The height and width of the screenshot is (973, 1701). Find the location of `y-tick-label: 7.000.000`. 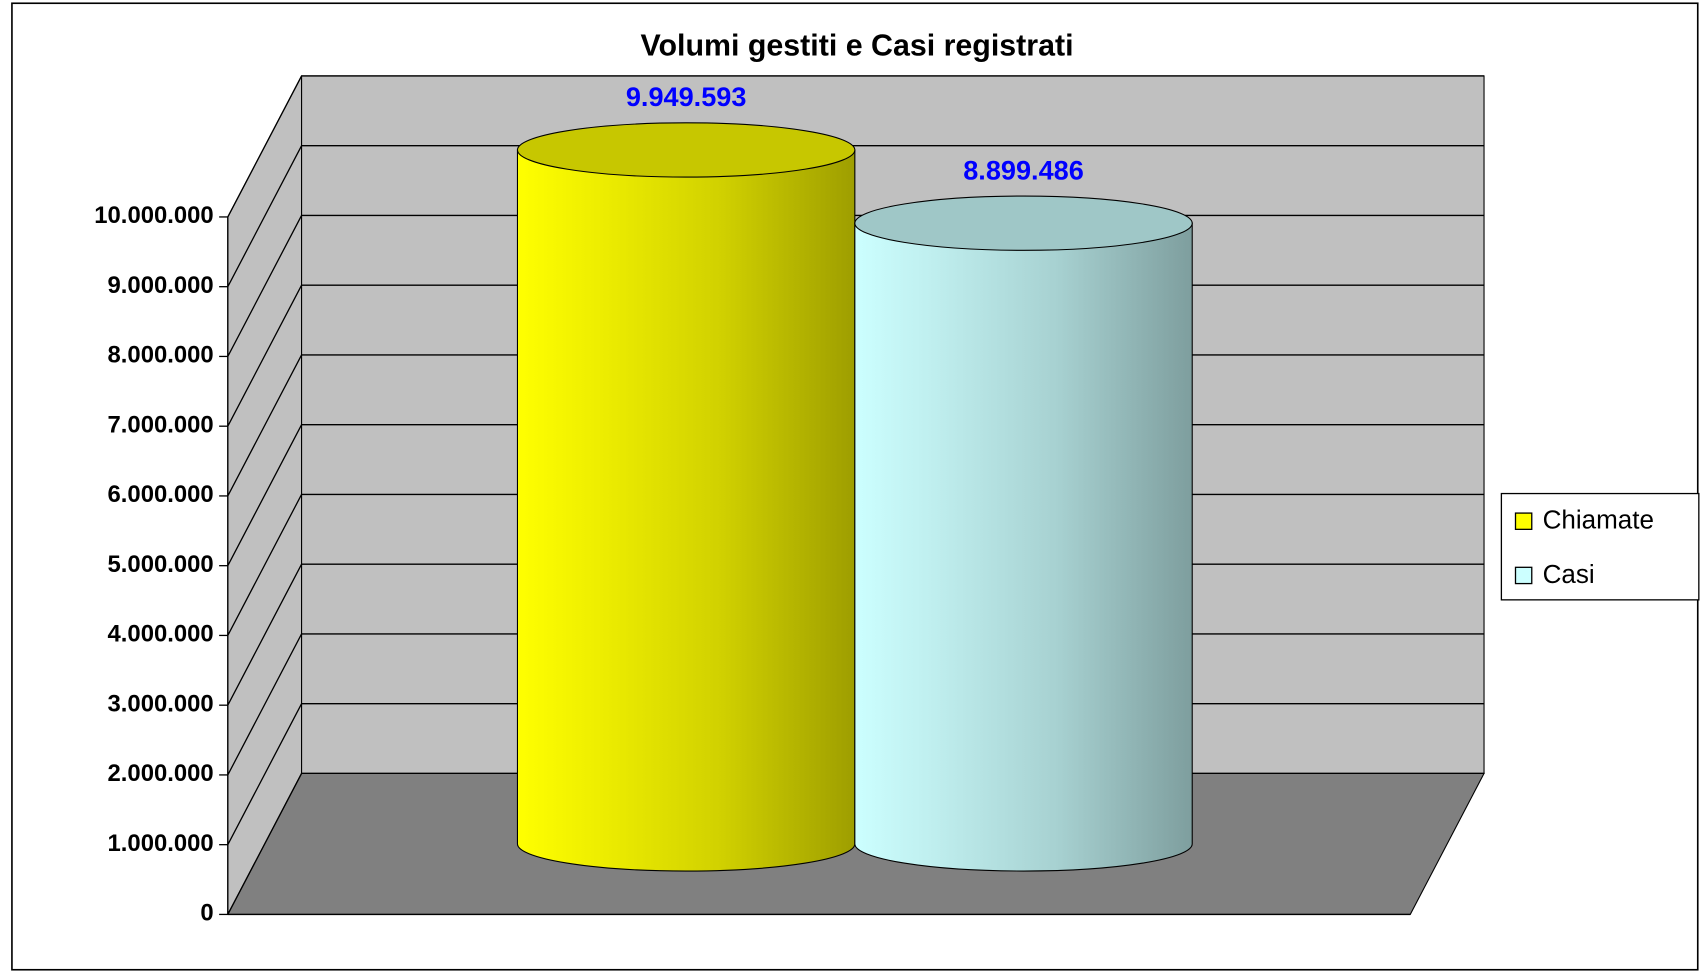

y-tick-label: 7.000.000 is located at coordinates (161, 424).